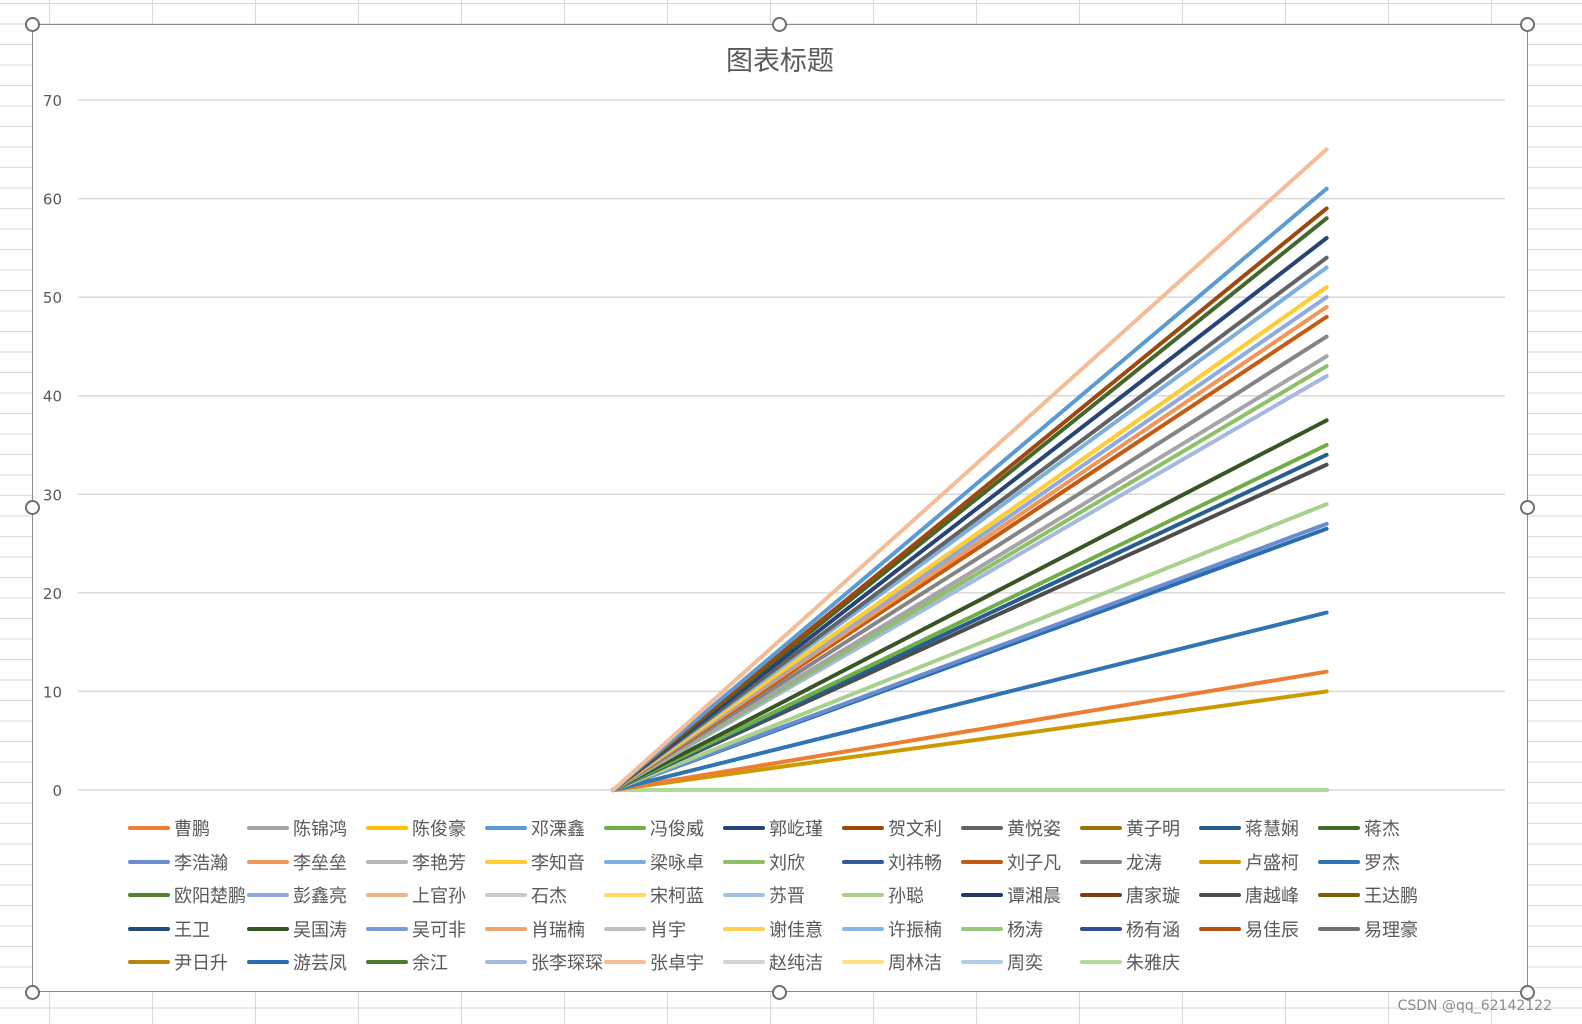 The image size is (1582, 1024). What do you see at coordinates (1527, 507) in the screenshot?
I see `resize-handle-middle-right` at bounding box center [1527, 507].